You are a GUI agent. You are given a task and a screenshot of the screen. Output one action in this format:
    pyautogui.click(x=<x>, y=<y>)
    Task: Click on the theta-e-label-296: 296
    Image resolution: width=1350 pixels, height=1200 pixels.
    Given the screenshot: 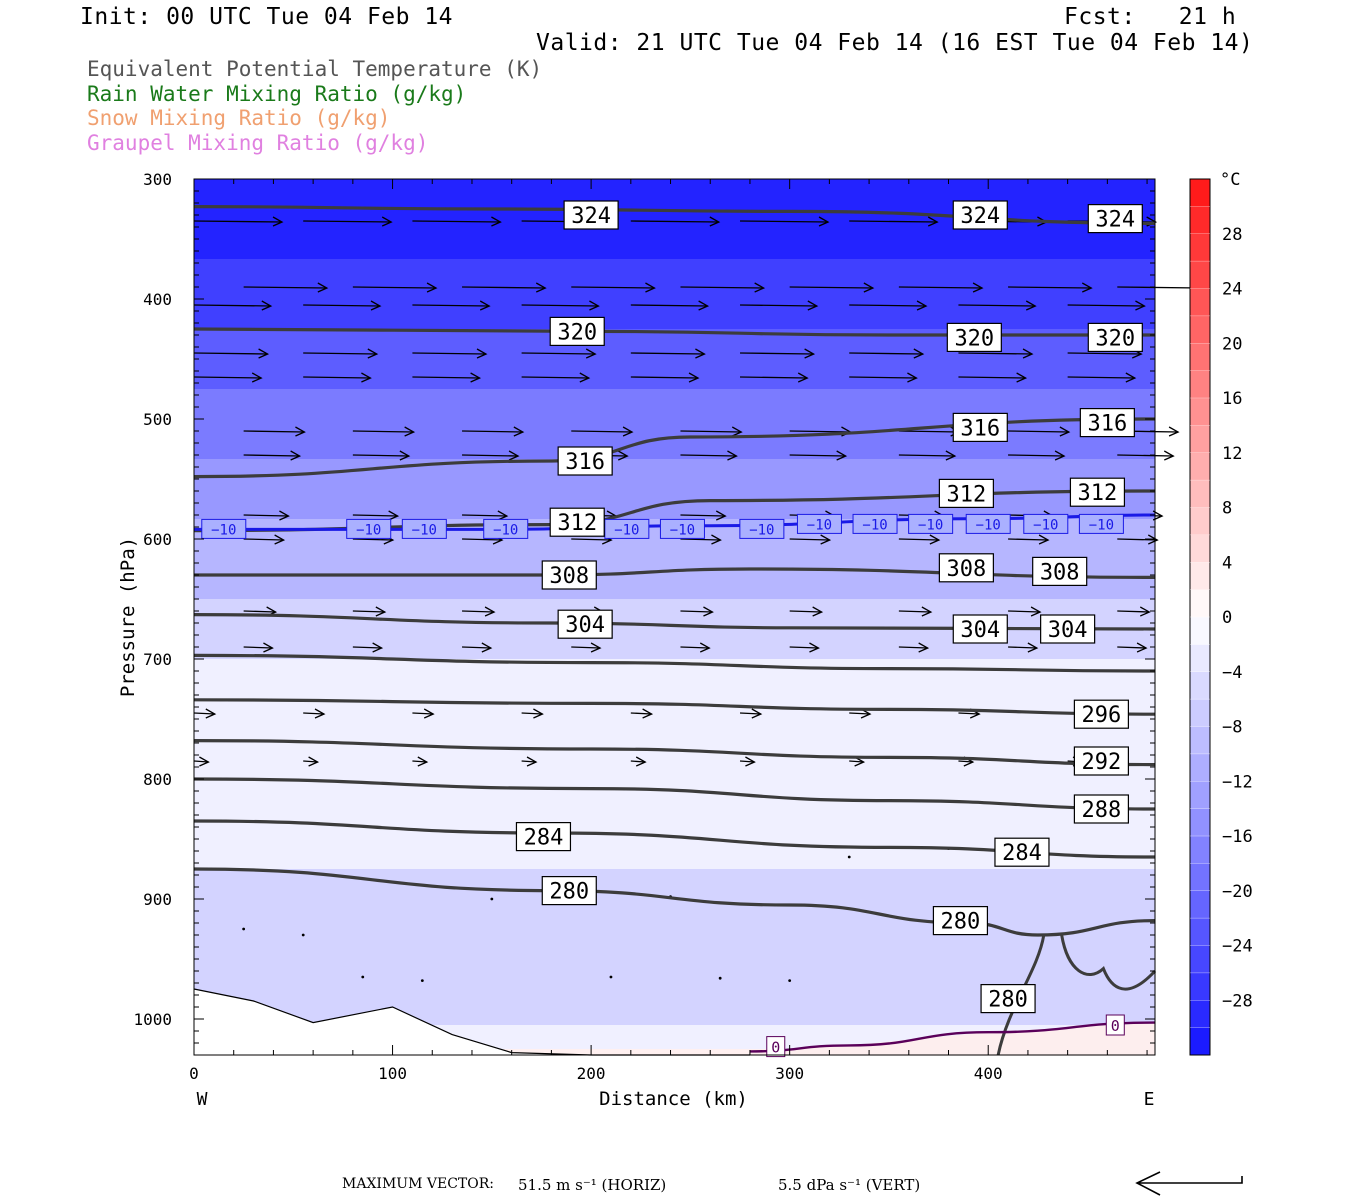 What is the action you would take?
    pyautogui.click(x=1102, y=715)
    